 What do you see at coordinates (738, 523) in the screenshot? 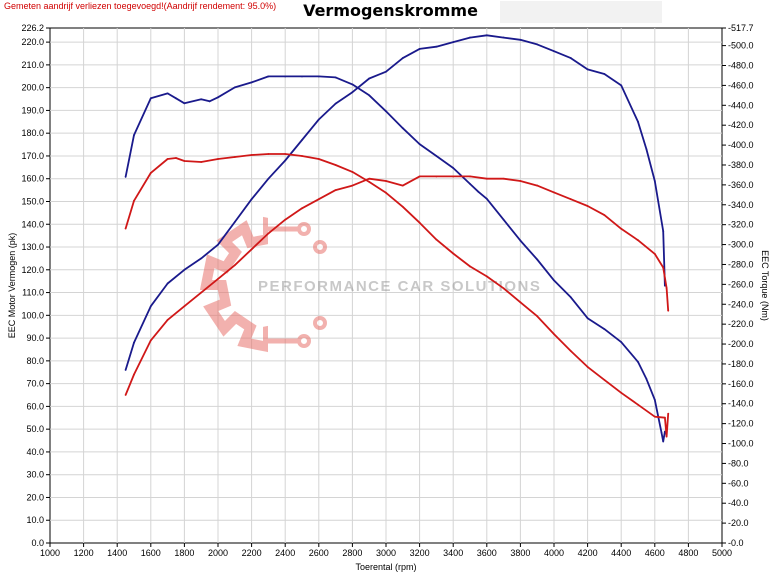
I see `y-right-tick-label: -20.0` at bounding box center [738, 523].